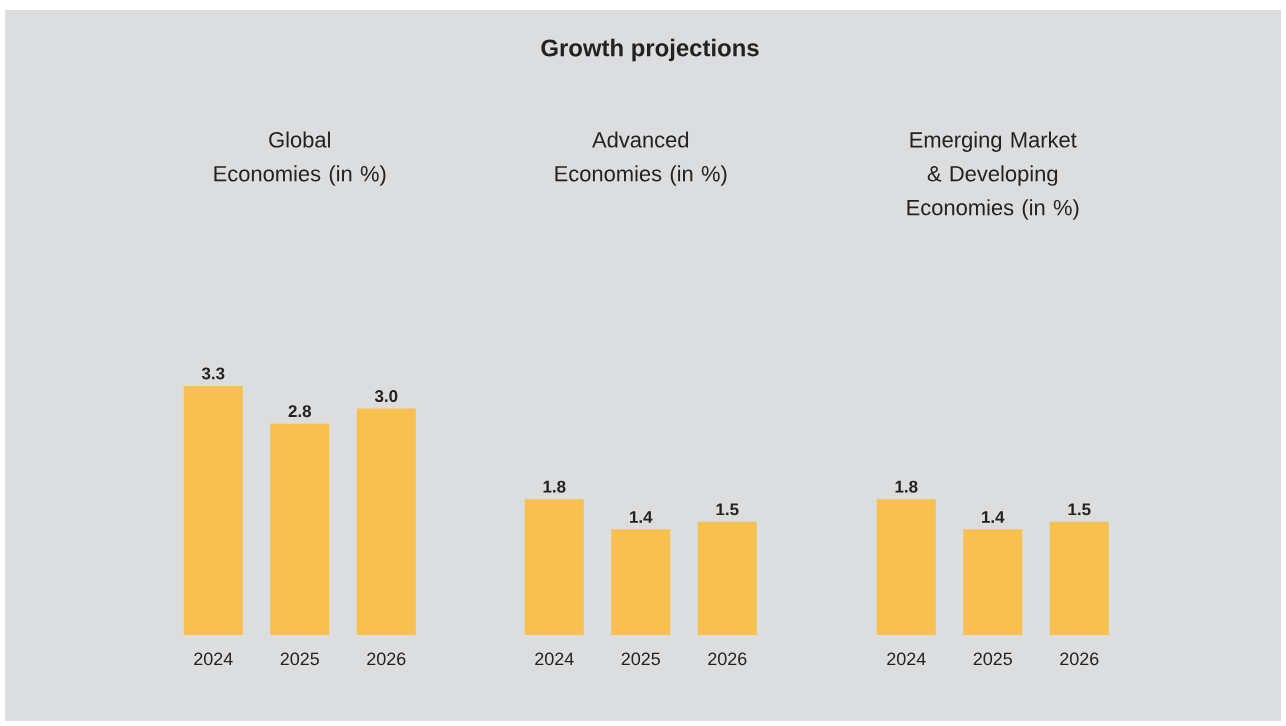  Describe the element at coordinates (641, 158) in the screenshot. I see `chart-title: Advanced Economies (in %)` at that location.